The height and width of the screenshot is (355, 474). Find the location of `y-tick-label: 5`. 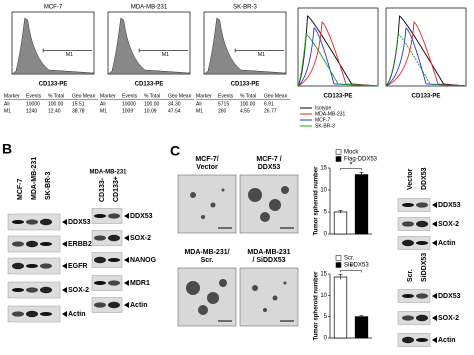

y-tick-label: 5 is located at coordinates (326, 317).